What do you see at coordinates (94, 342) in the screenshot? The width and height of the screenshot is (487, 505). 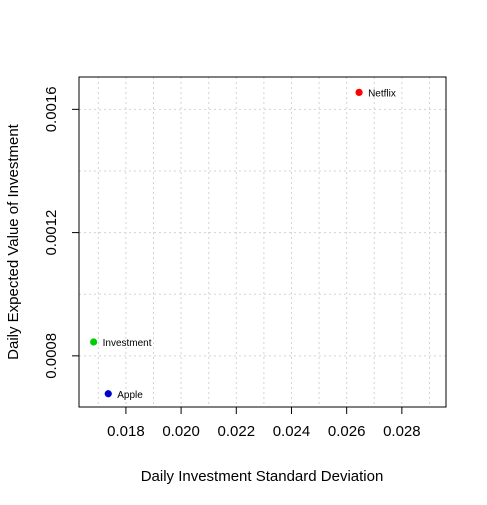 I see `point-investment` at bounding box center [94, 342].